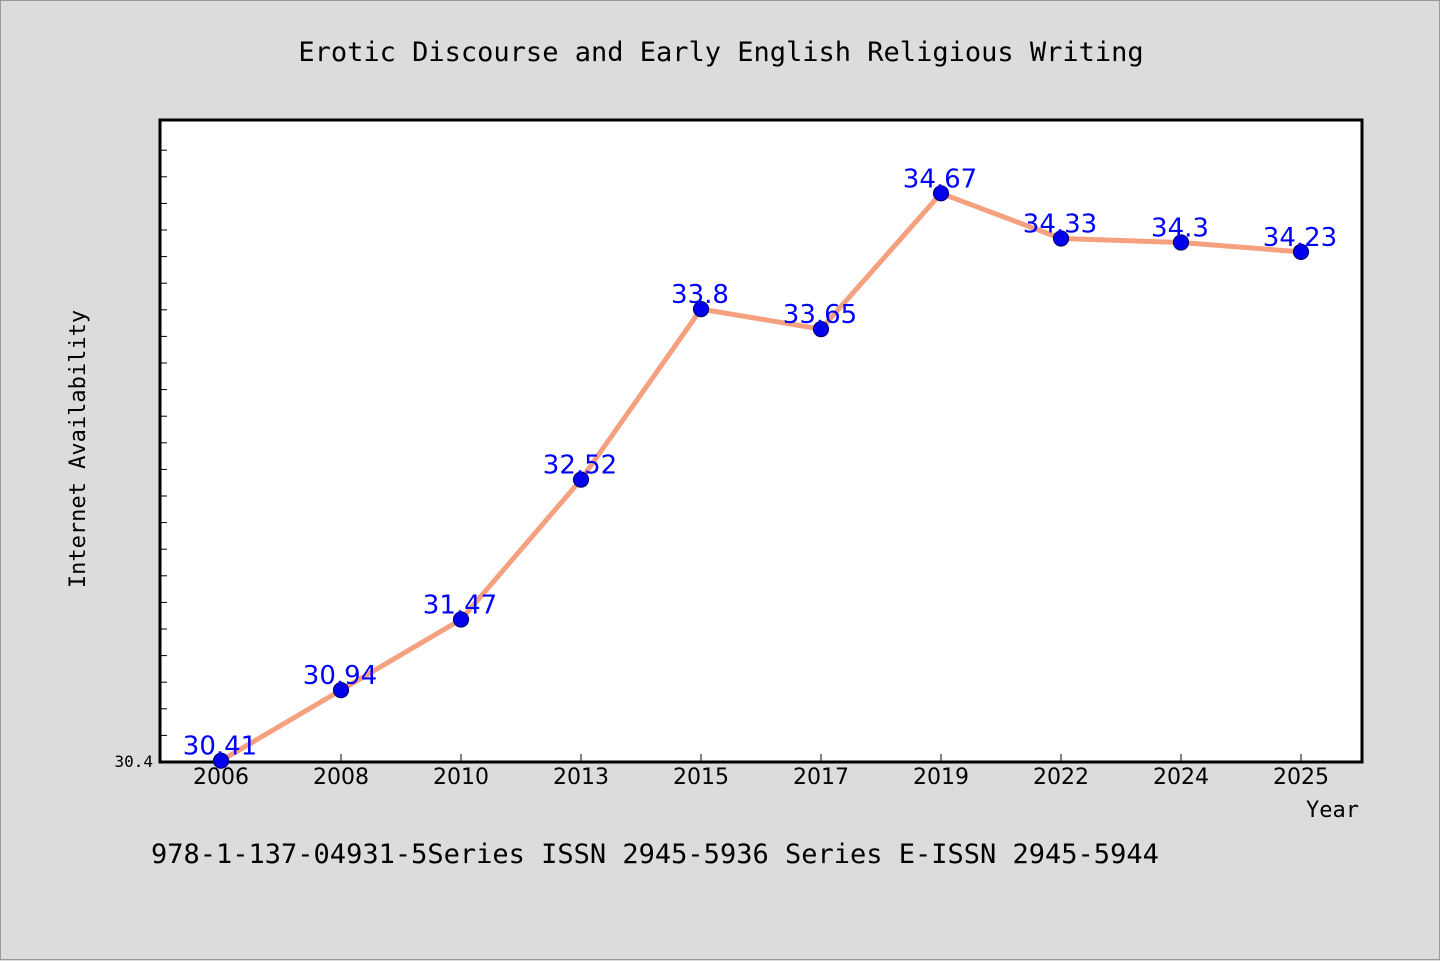  What do you see at coordinates (220, 747) in the screenshot?
I see `data-label: 30.41` at bounding box center [220, 747].